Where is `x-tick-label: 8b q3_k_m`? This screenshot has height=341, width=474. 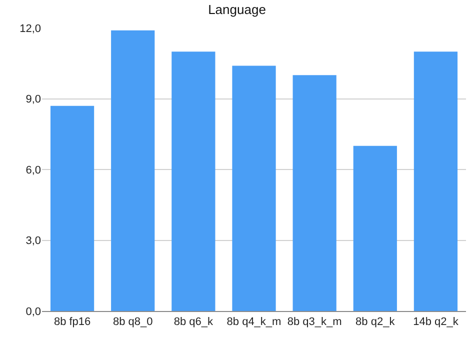
x-tick-label: 8b q3_k_m is located at coordinates (314, 322).